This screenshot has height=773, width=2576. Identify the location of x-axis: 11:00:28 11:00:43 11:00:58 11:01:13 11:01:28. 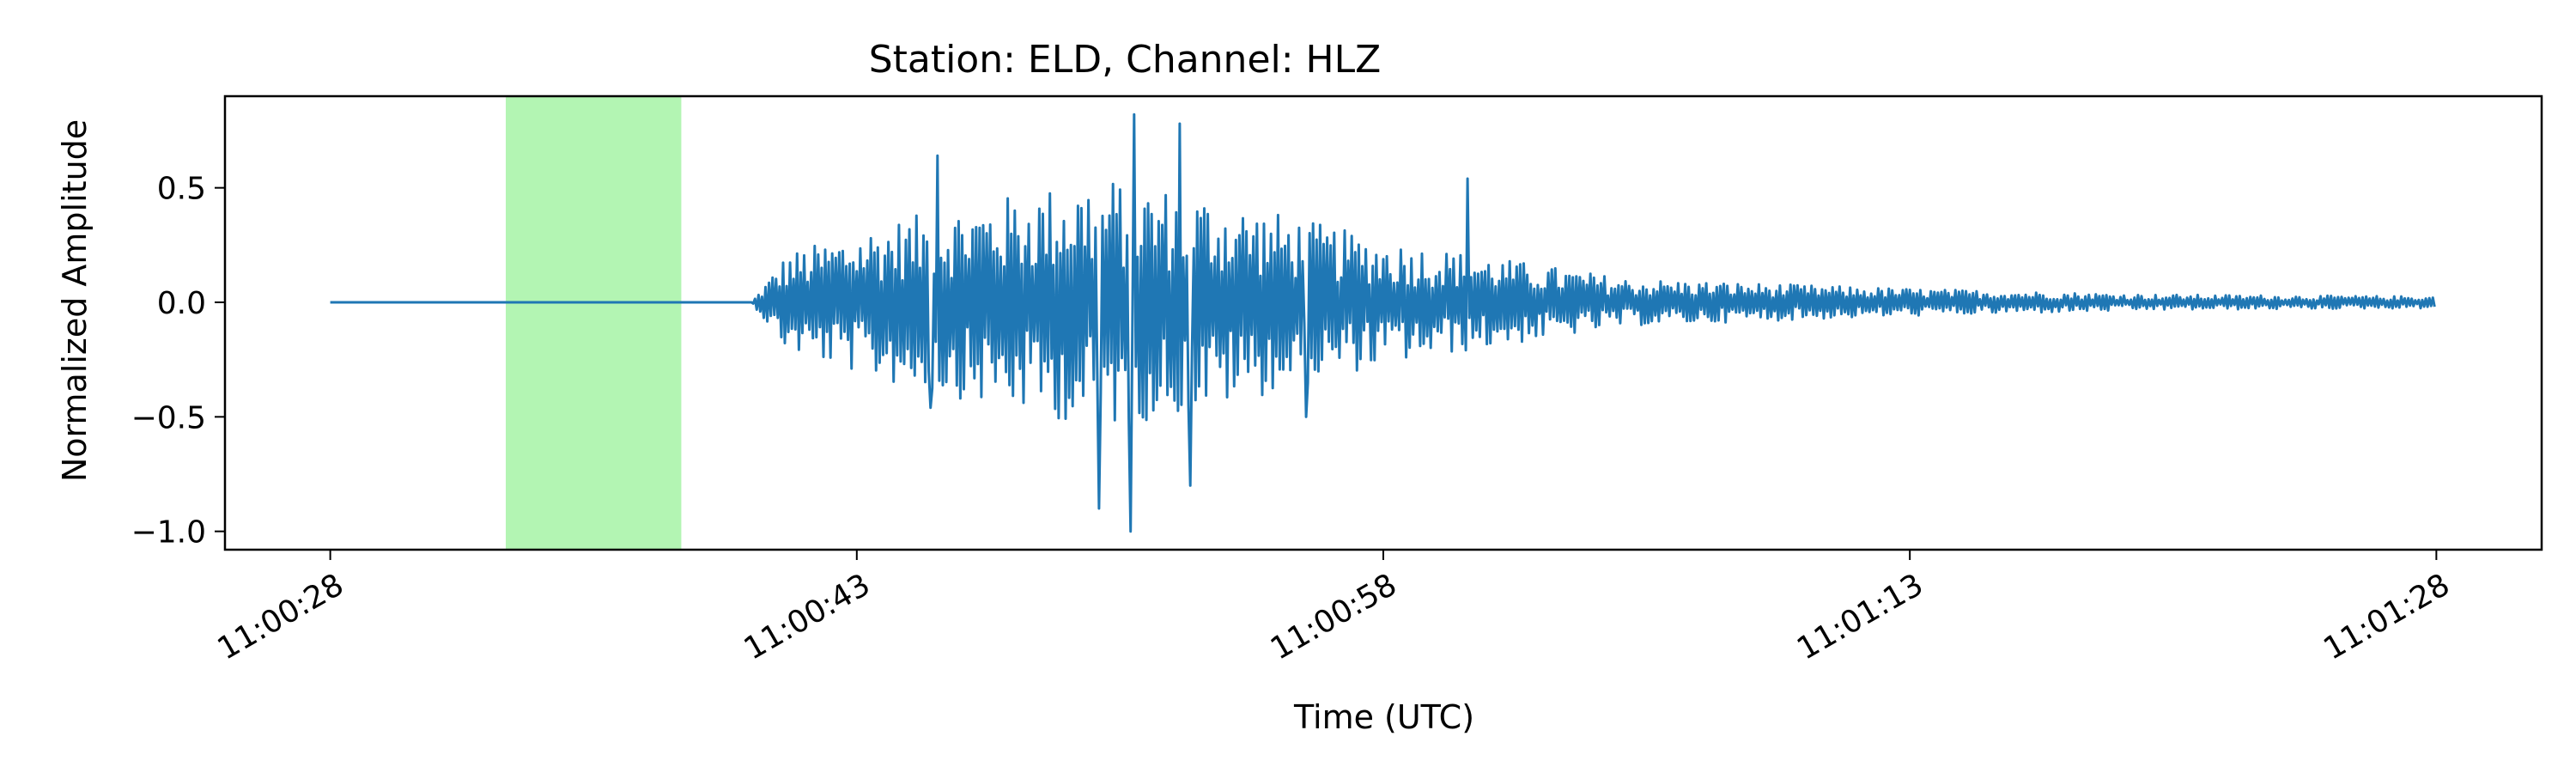
(1334, 608).